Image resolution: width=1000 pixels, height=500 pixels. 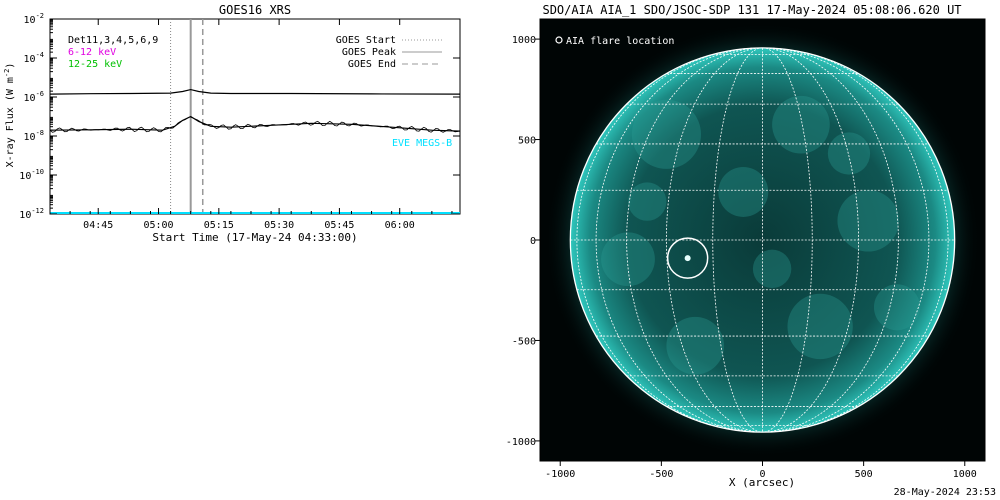 What do you see at coordinates (34, 19) in the screenshot?
I see `goes-y-tick-label: 10⁻²` at bounding box center [34, 19].